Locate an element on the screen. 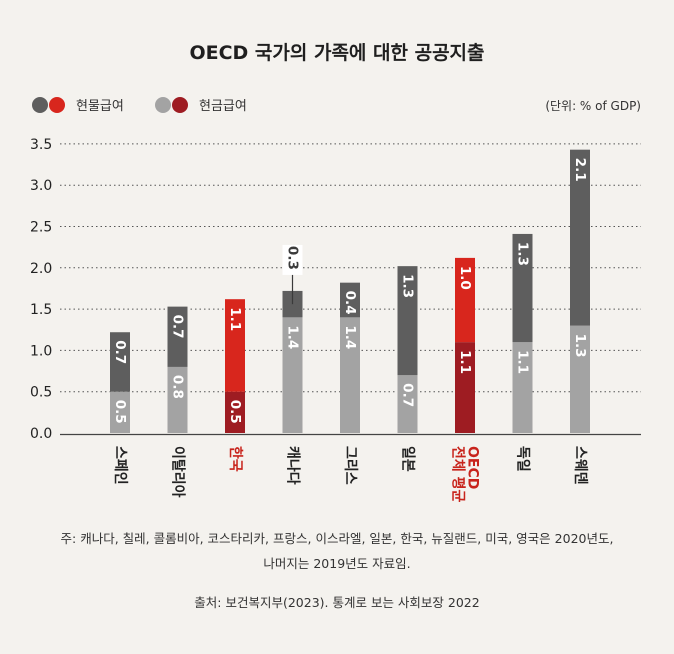  y-tick-label: 3.5 is located at coordinates (41, 145).